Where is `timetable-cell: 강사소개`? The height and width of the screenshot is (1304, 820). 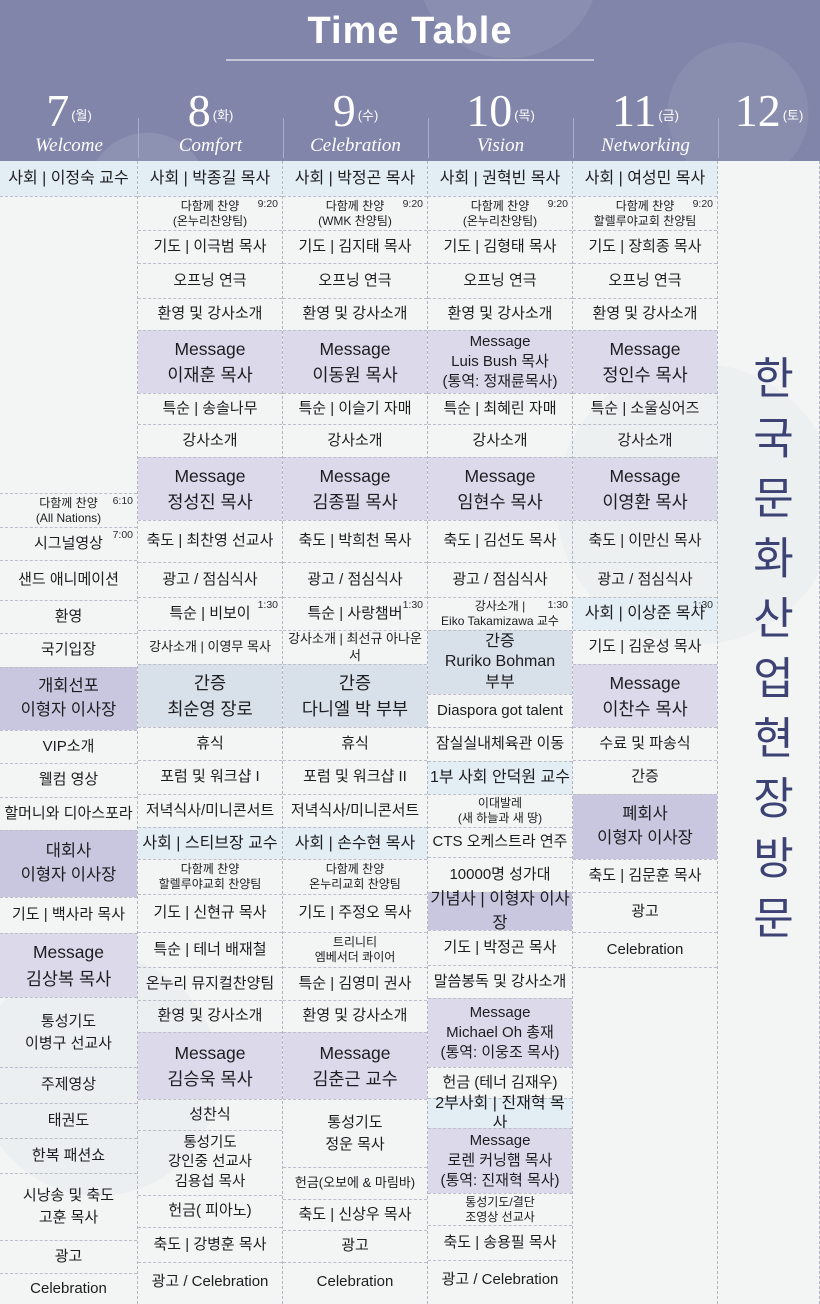
timetable-cell: 강사소개 is located at coordinates (210, 440).